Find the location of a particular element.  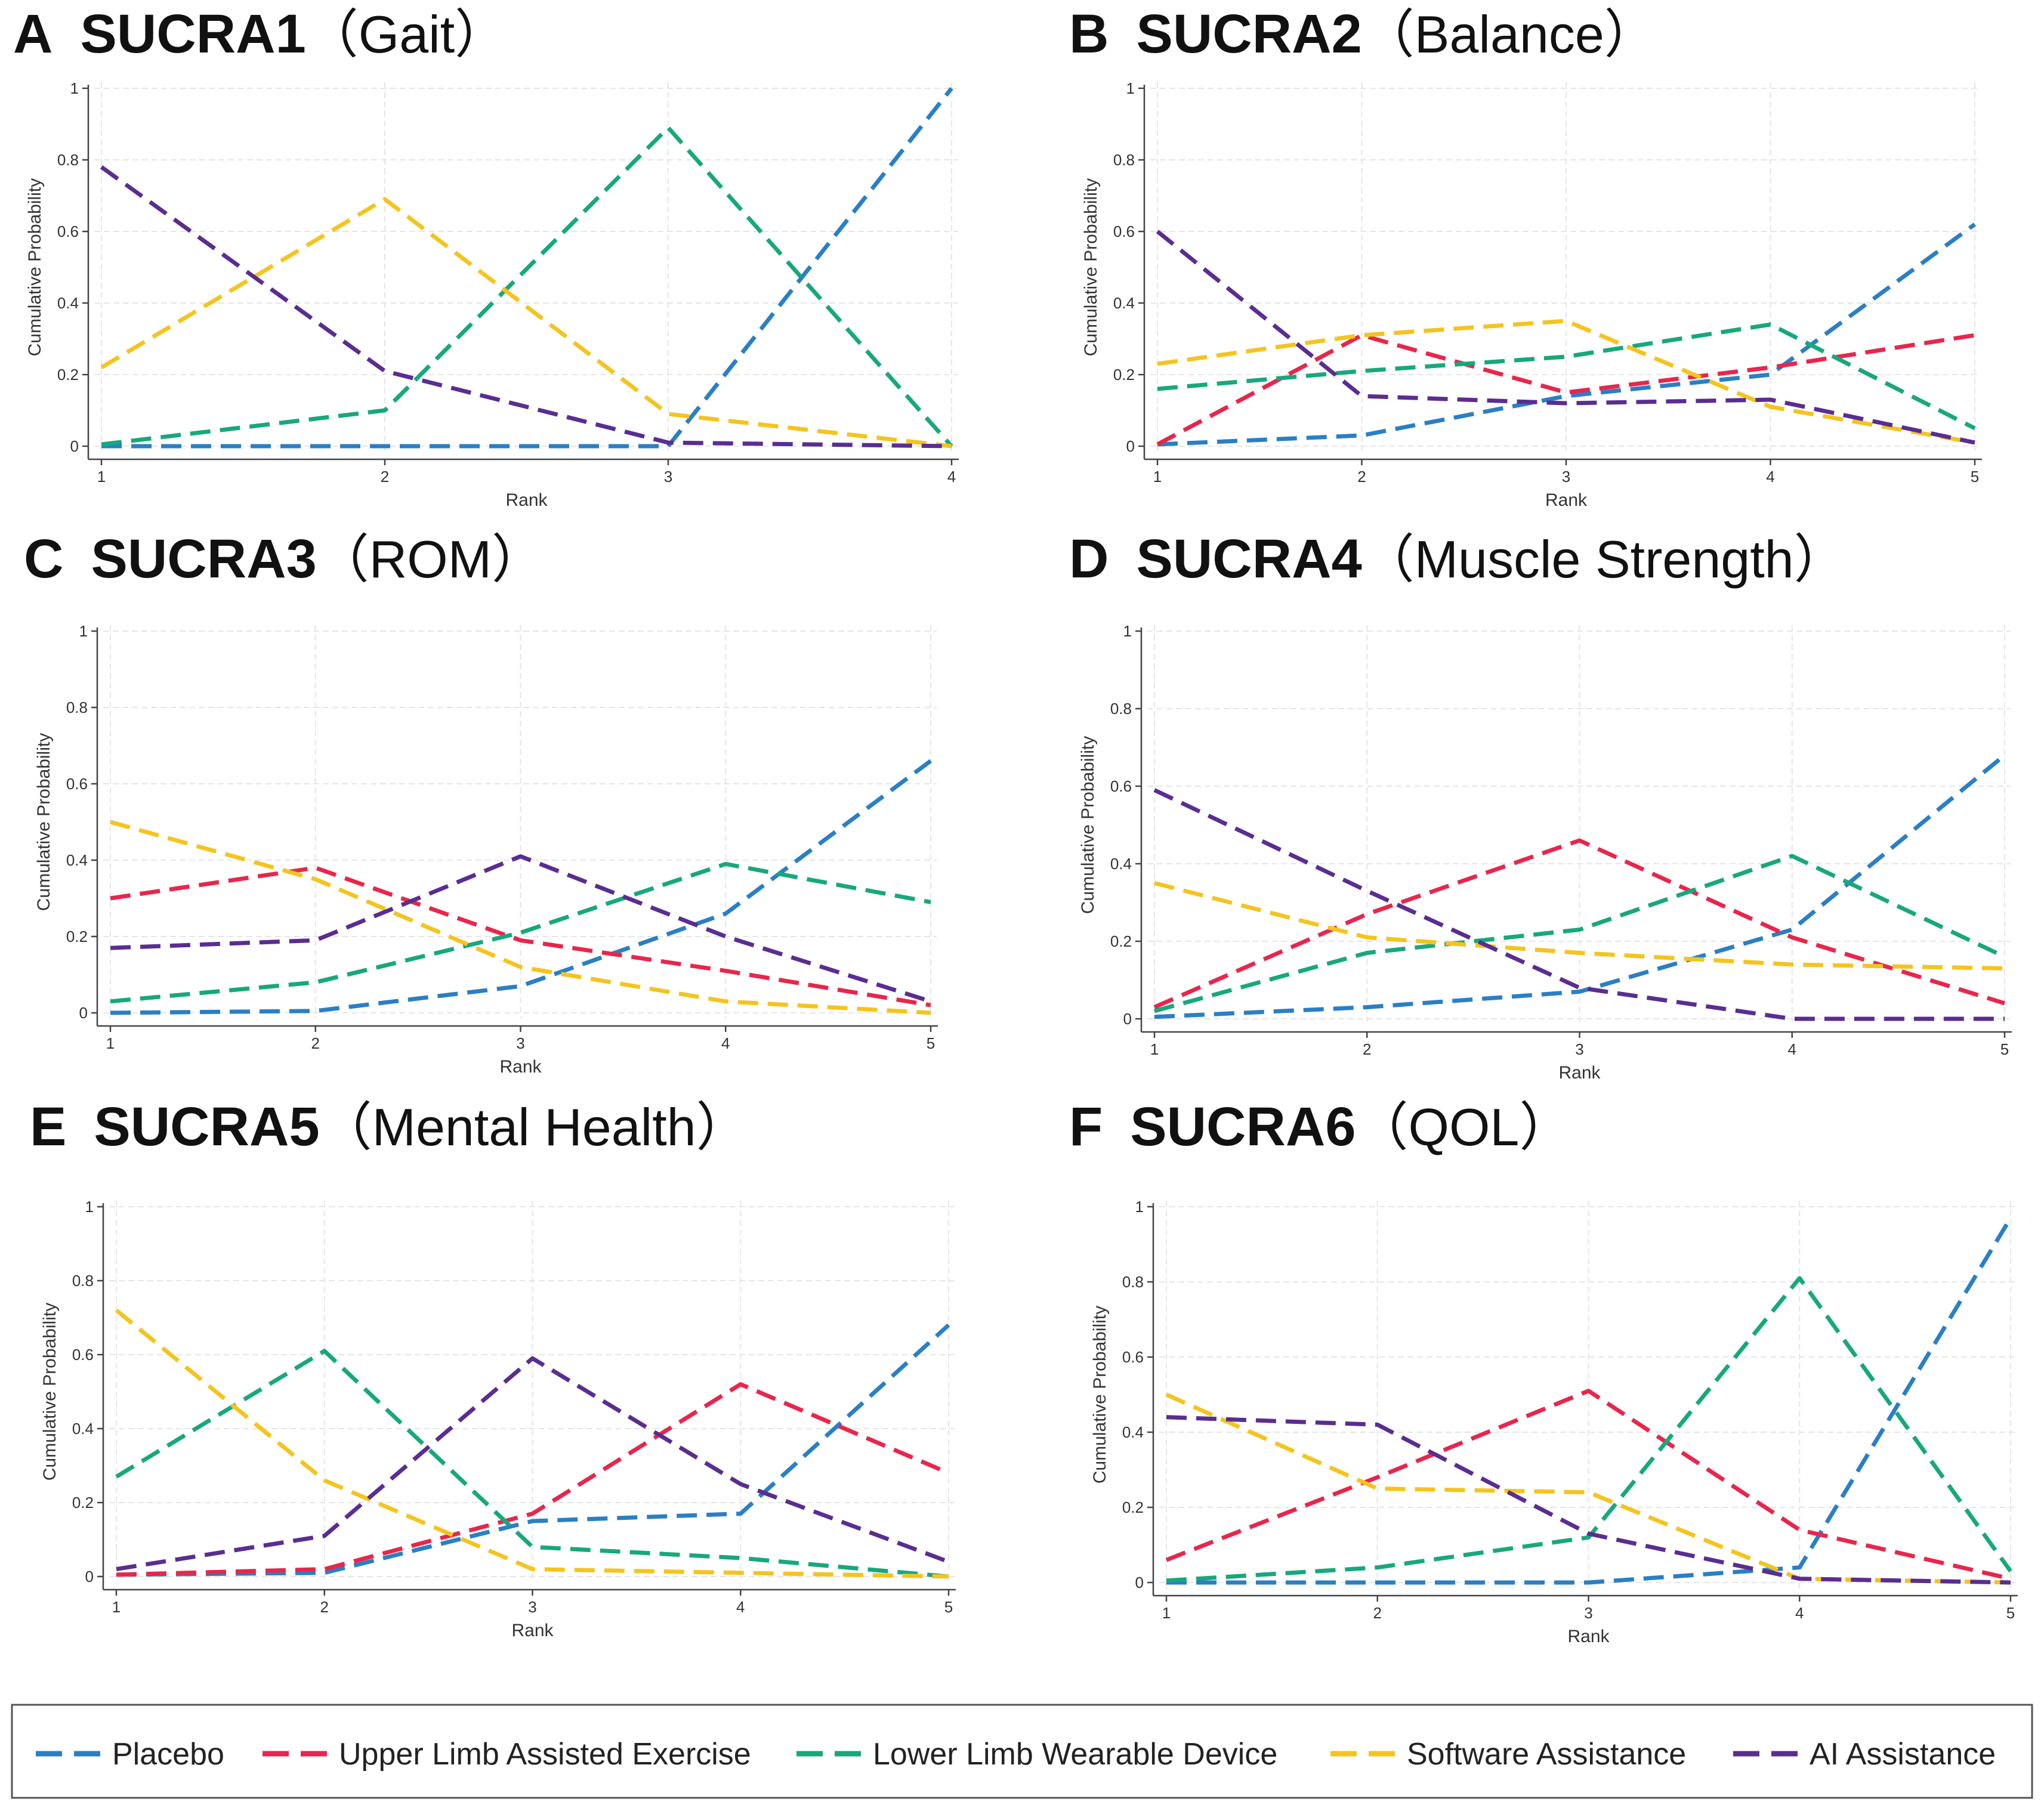

panel-title: D SUCRA4（Muscle Strength） is located at coordinates (1458, 558).